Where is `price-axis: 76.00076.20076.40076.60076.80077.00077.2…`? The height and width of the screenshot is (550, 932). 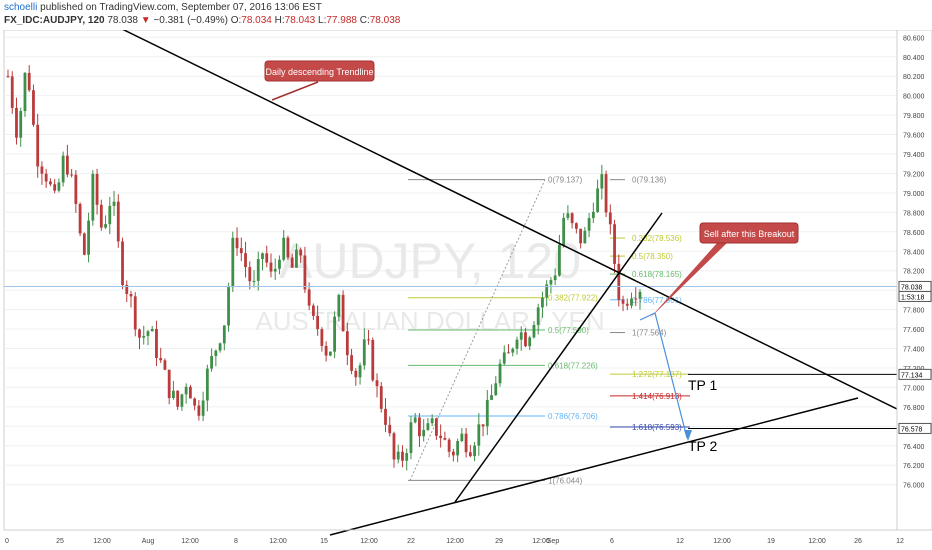 price-axis: 76.00076.20076.40076.60076.80077.00077.2… is located at coordinates (914, 280).